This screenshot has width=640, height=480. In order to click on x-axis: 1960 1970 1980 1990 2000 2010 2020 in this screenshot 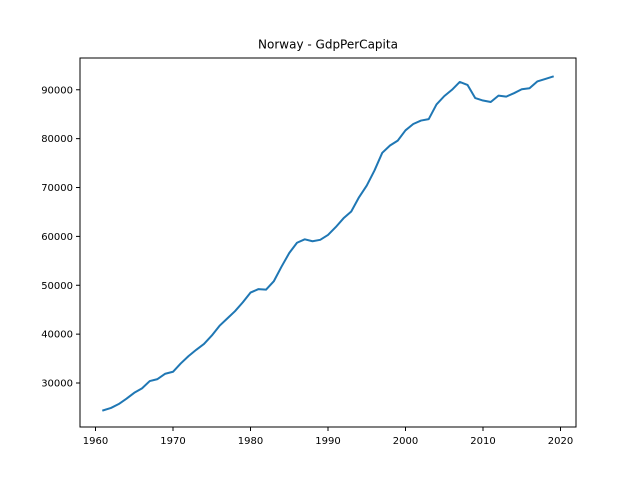, I will do `click(328, 437)`.